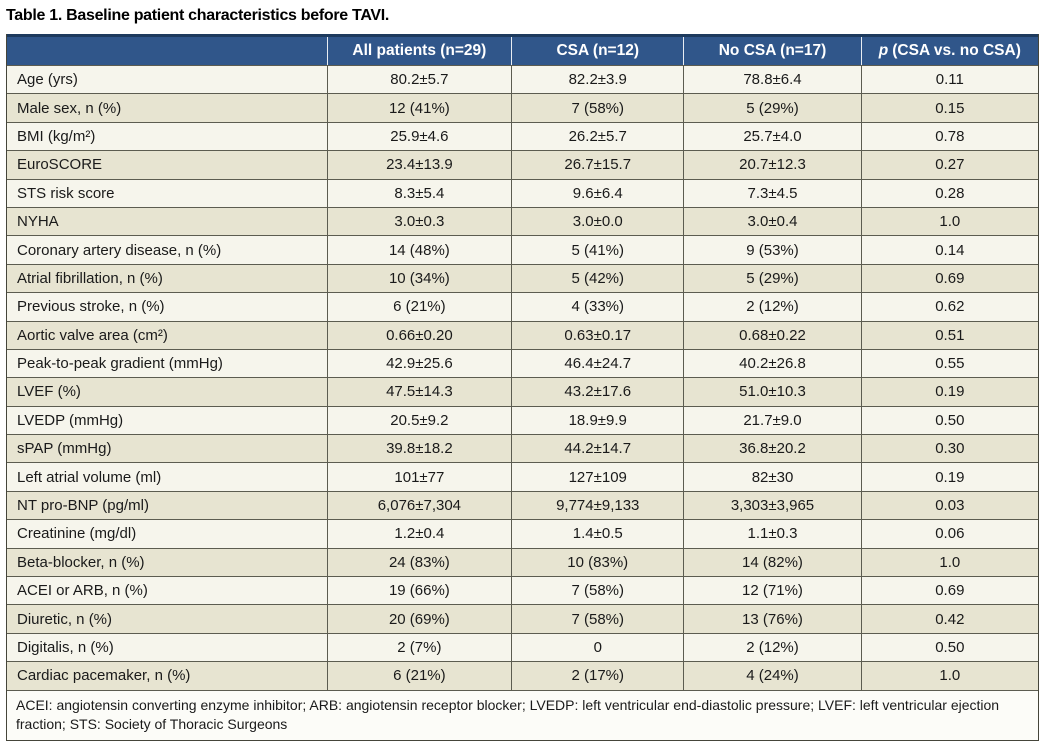 This screenshot has height=745, width=1045. Describe the element at coordinates (65, 619) in the screenshot. I see `row-label: Diuretic, n (%)` at that location.